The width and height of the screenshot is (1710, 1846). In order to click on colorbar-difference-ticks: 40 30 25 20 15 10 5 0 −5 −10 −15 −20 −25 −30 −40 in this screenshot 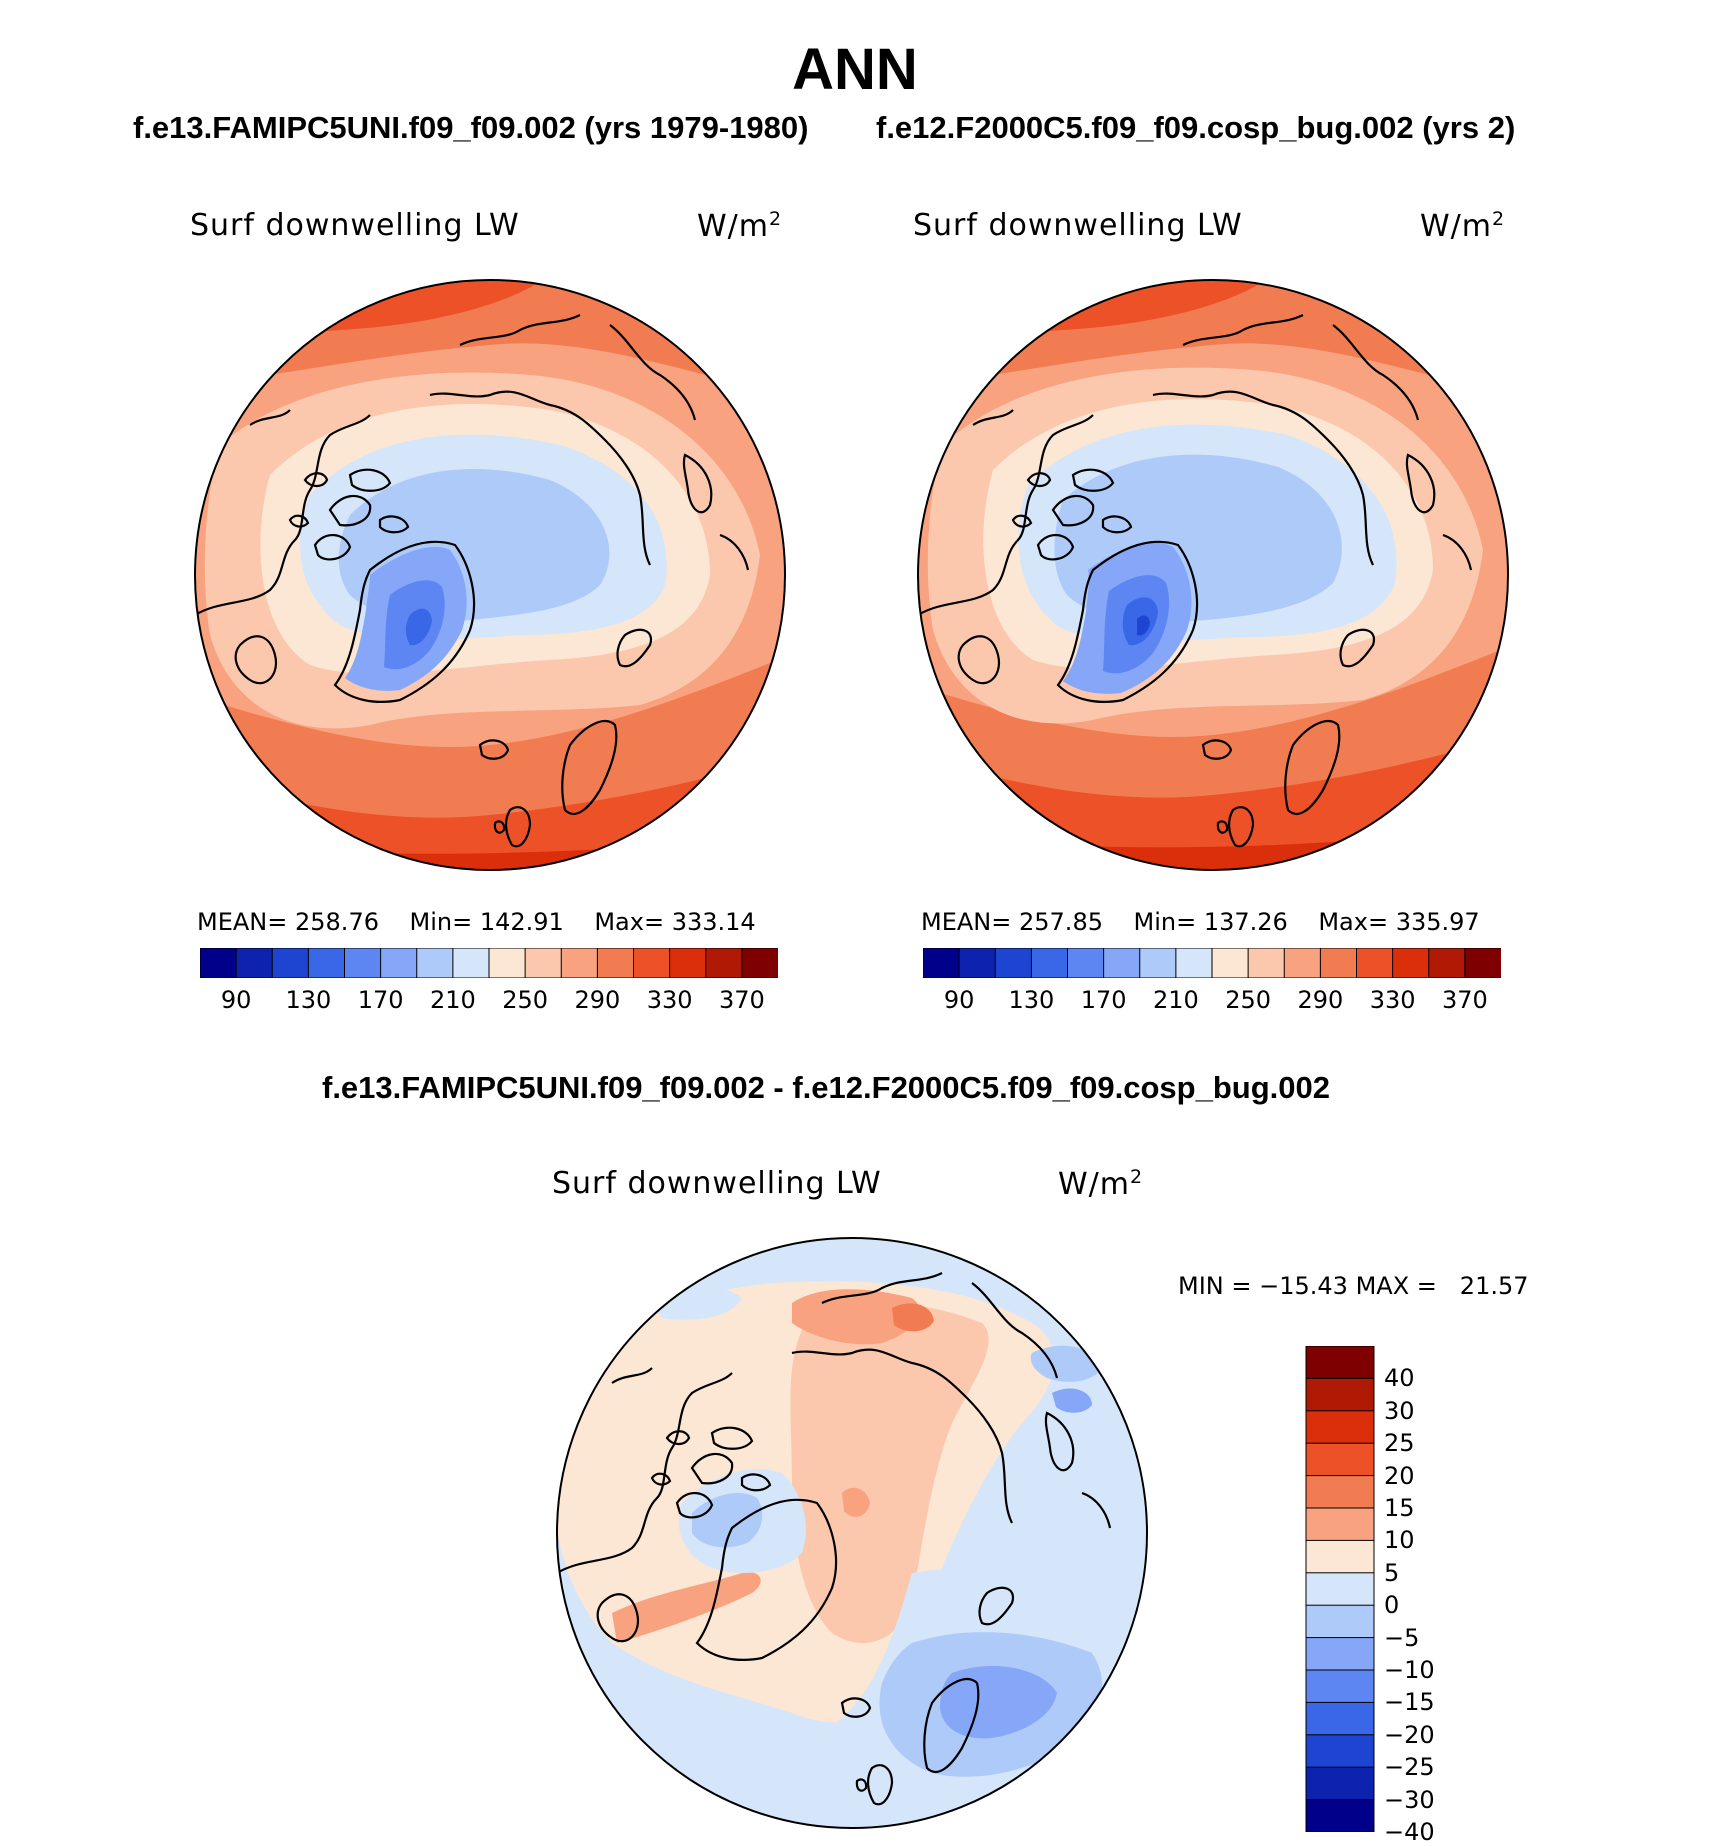, I will do `click(1424, 1596)`.